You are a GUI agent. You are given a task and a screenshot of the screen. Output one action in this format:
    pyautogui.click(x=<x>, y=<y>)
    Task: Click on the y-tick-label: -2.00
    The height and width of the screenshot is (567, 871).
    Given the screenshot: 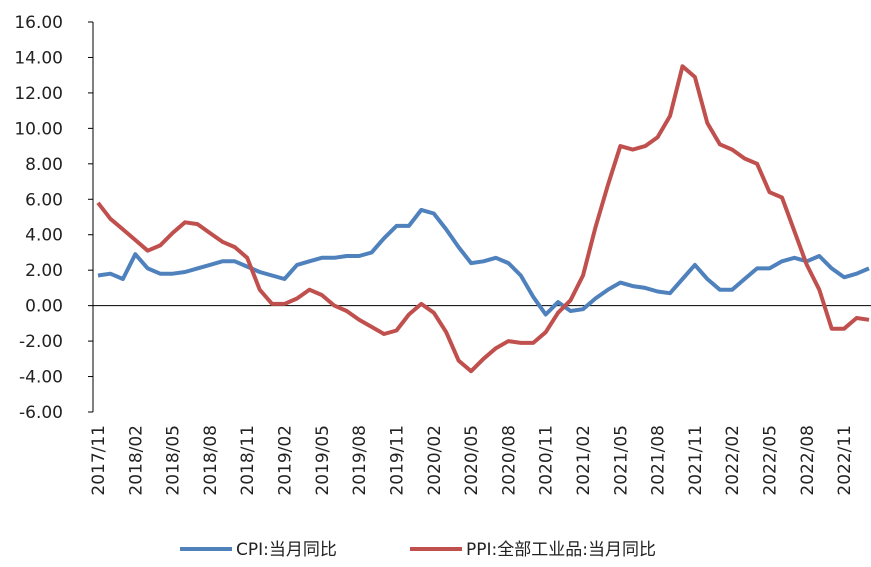 What is the action you would take?
    pyautogui.click(x=41, y=342)
    